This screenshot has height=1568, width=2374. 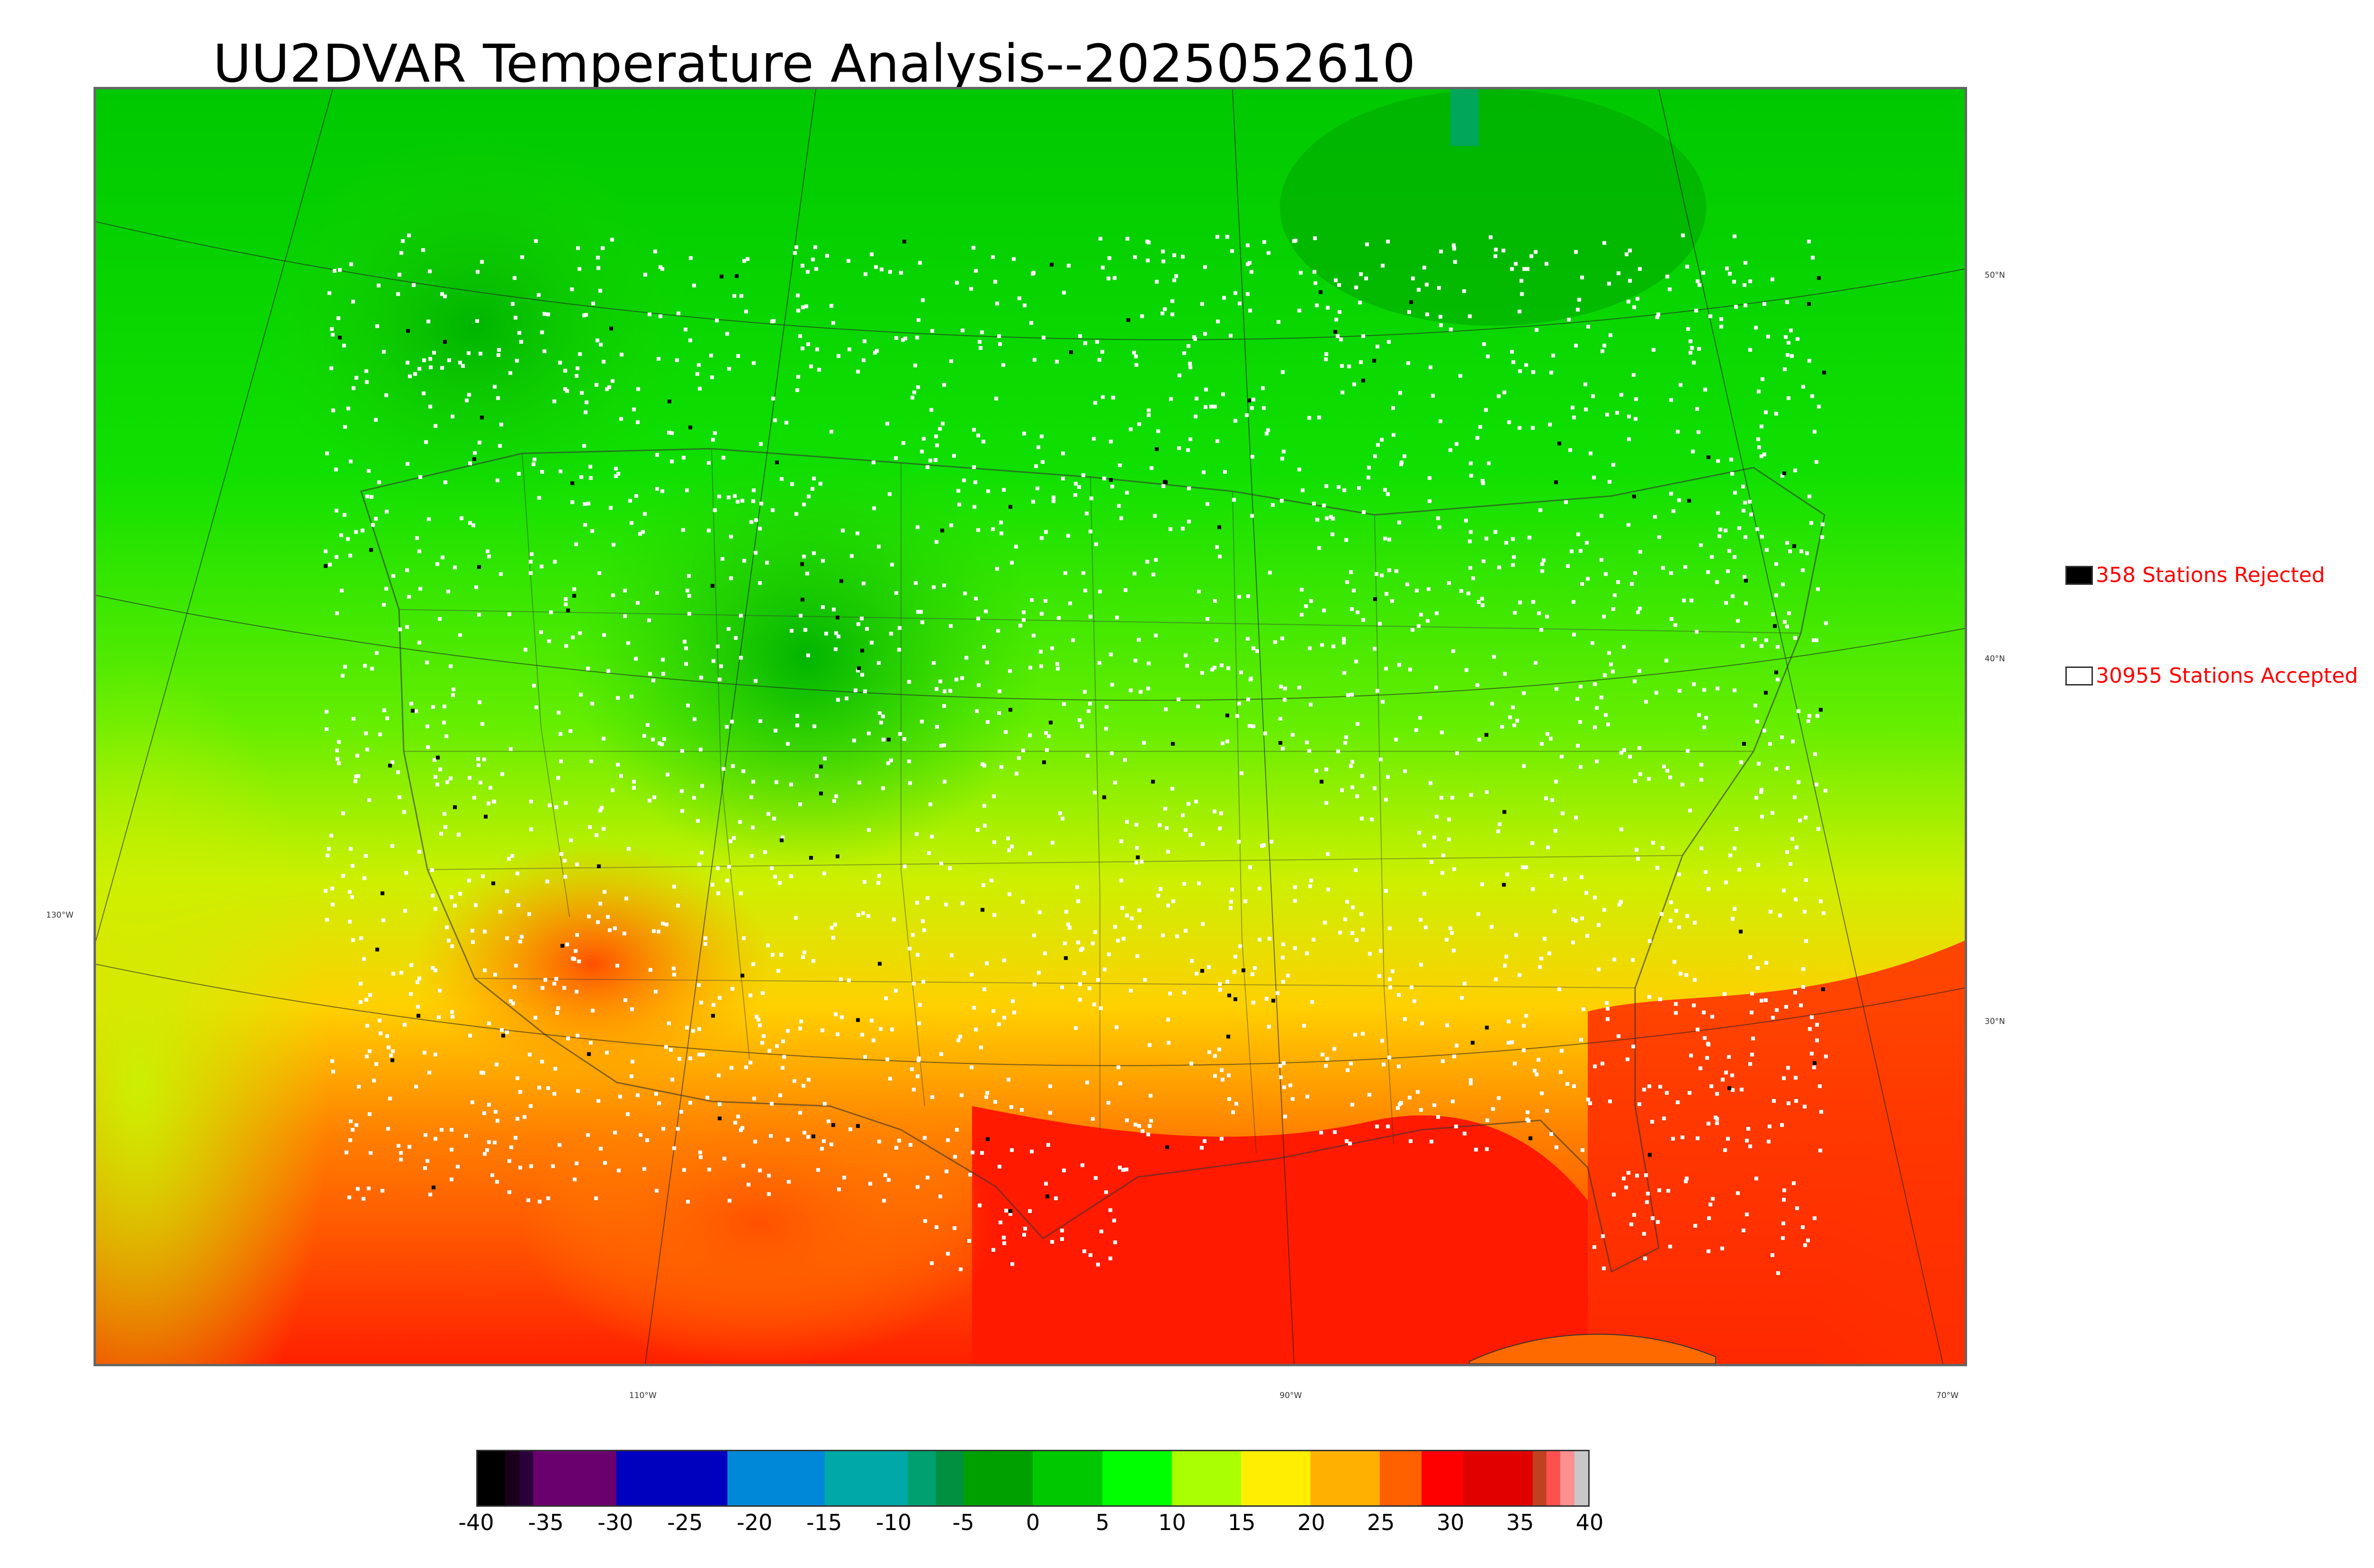 I want to click on gulf-of-mexico, so click(x=1280, y=1235).